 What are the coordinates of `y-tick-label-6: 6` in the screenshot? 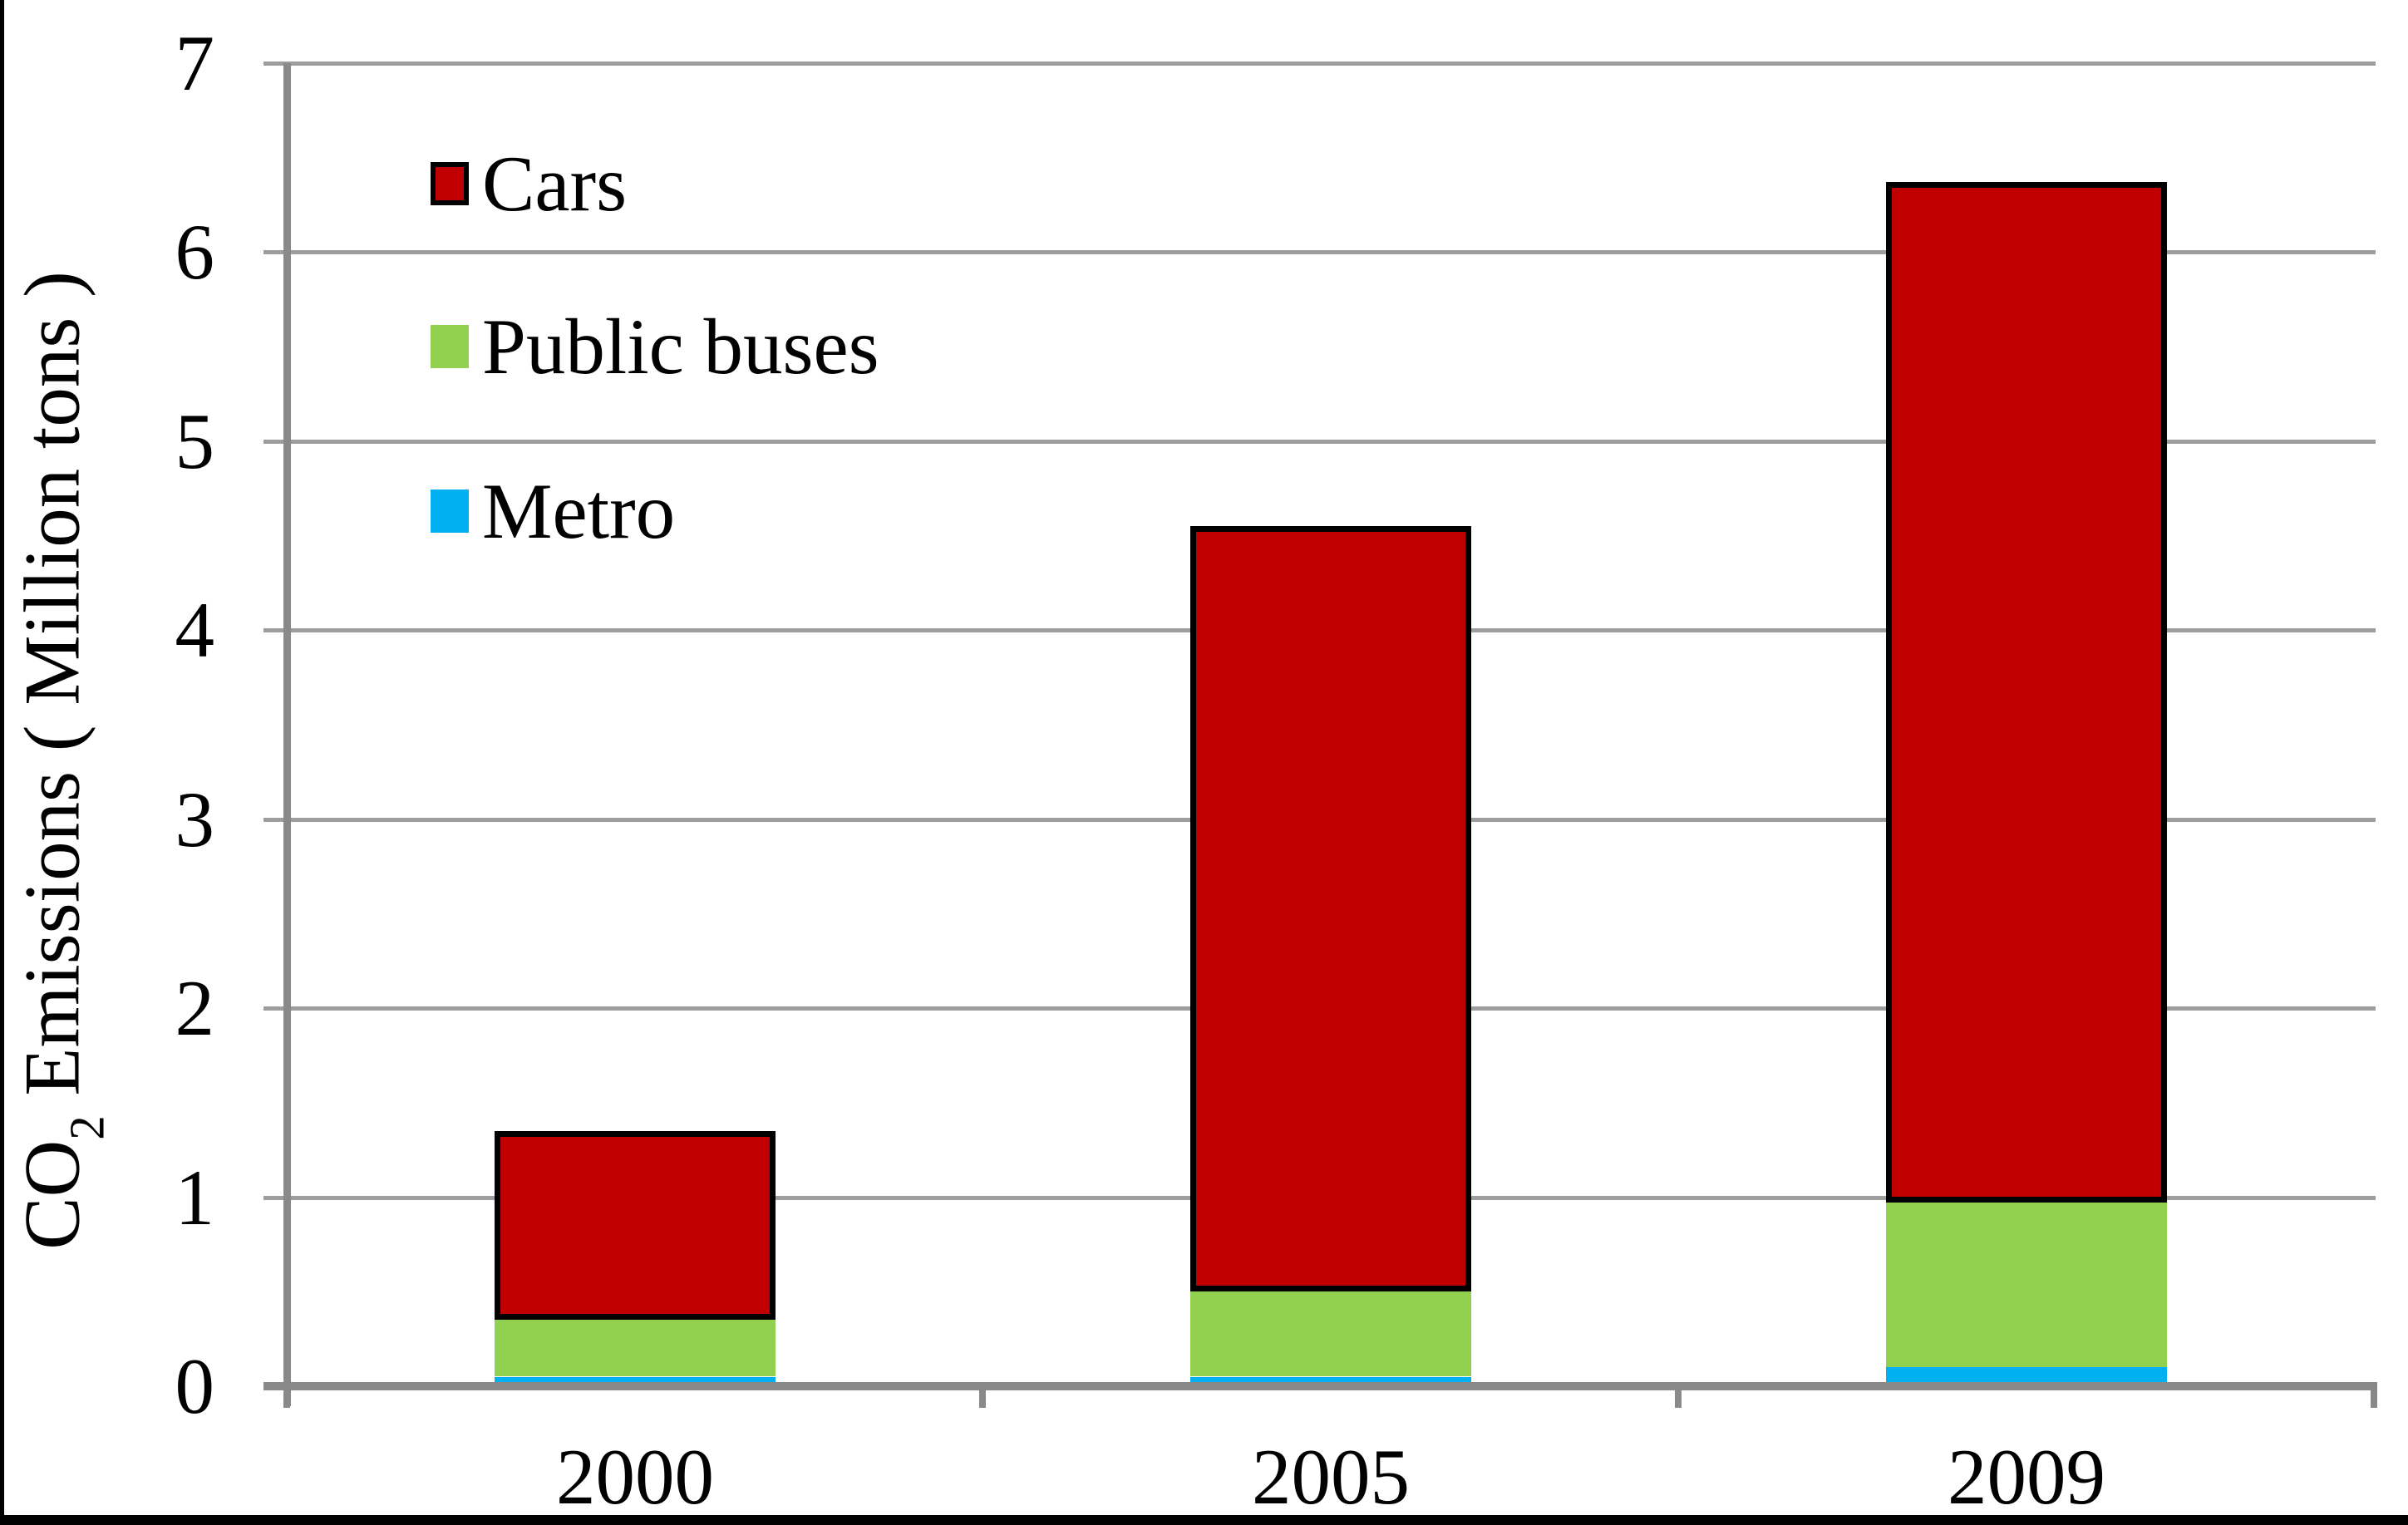 It's located at (195, 252).